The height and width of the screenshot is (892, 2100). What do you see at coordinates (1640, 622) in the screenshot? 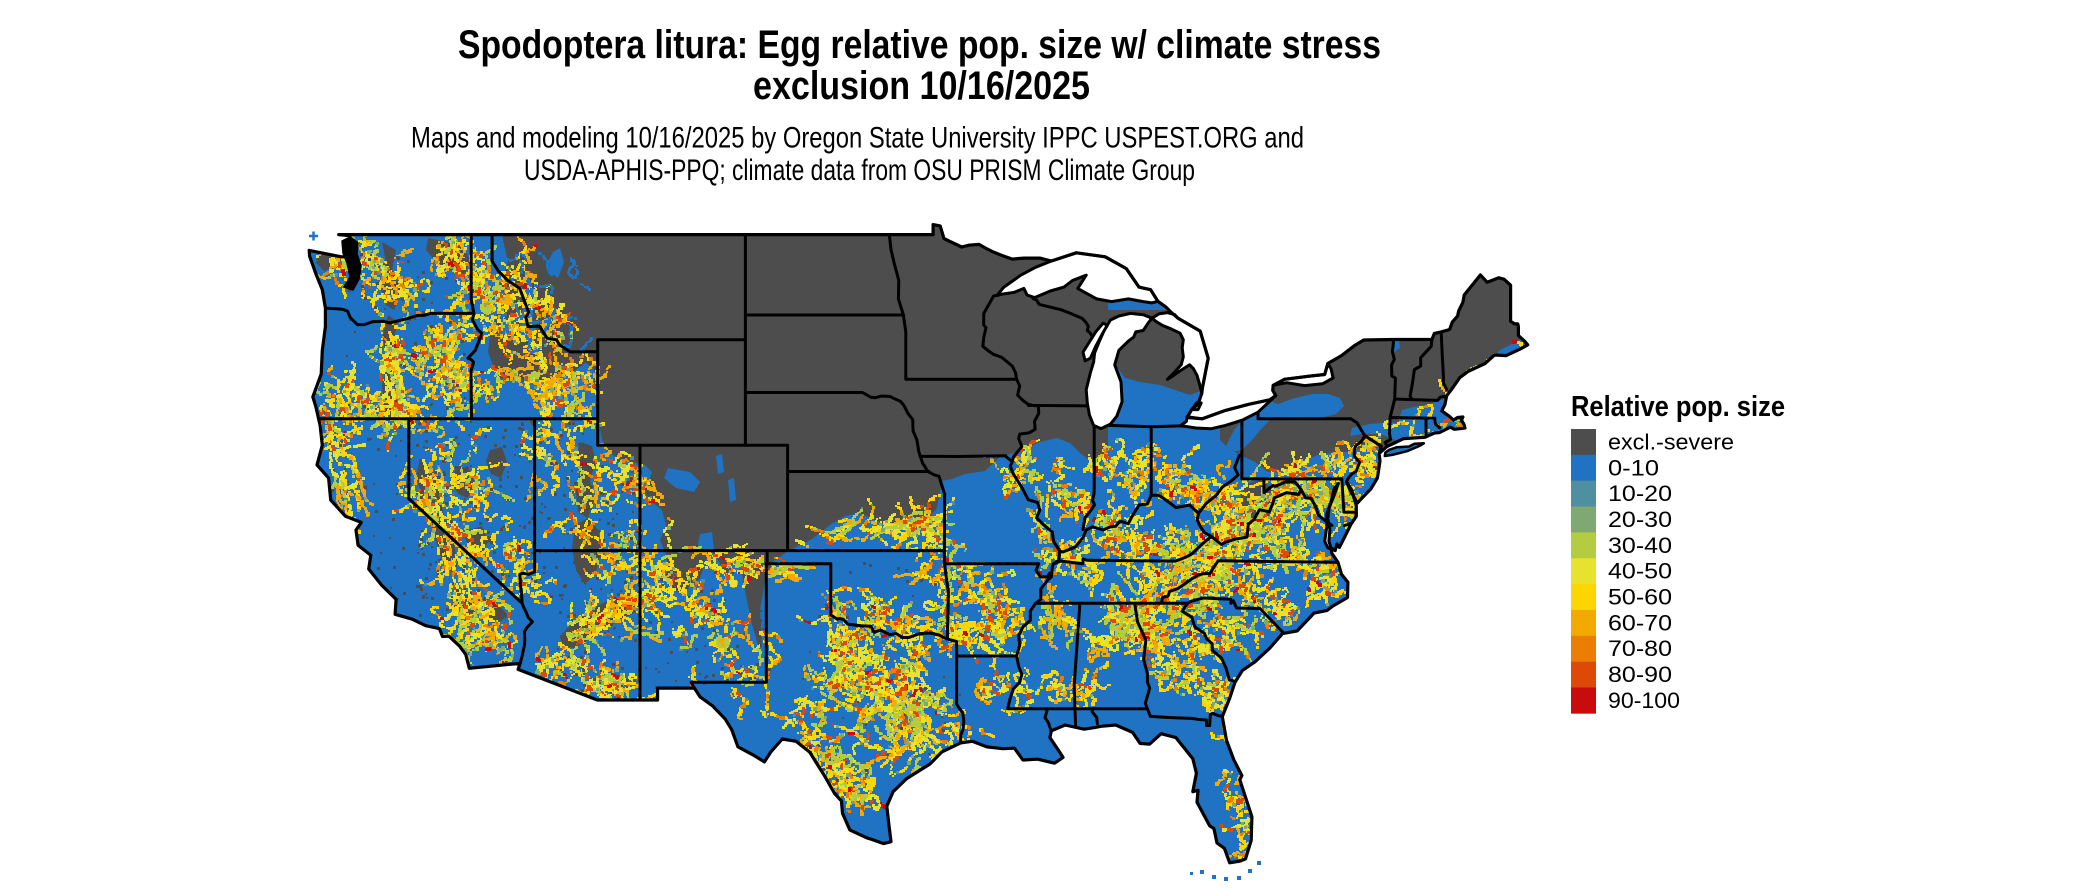
I see `svg-text: 60-70` at bounding box center [1640, 622].